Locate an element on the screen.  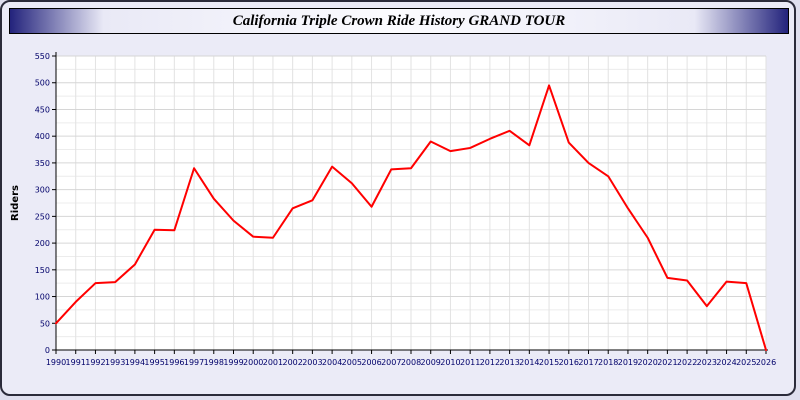
svg-text: 1996 is located at coordinates (174, 362).